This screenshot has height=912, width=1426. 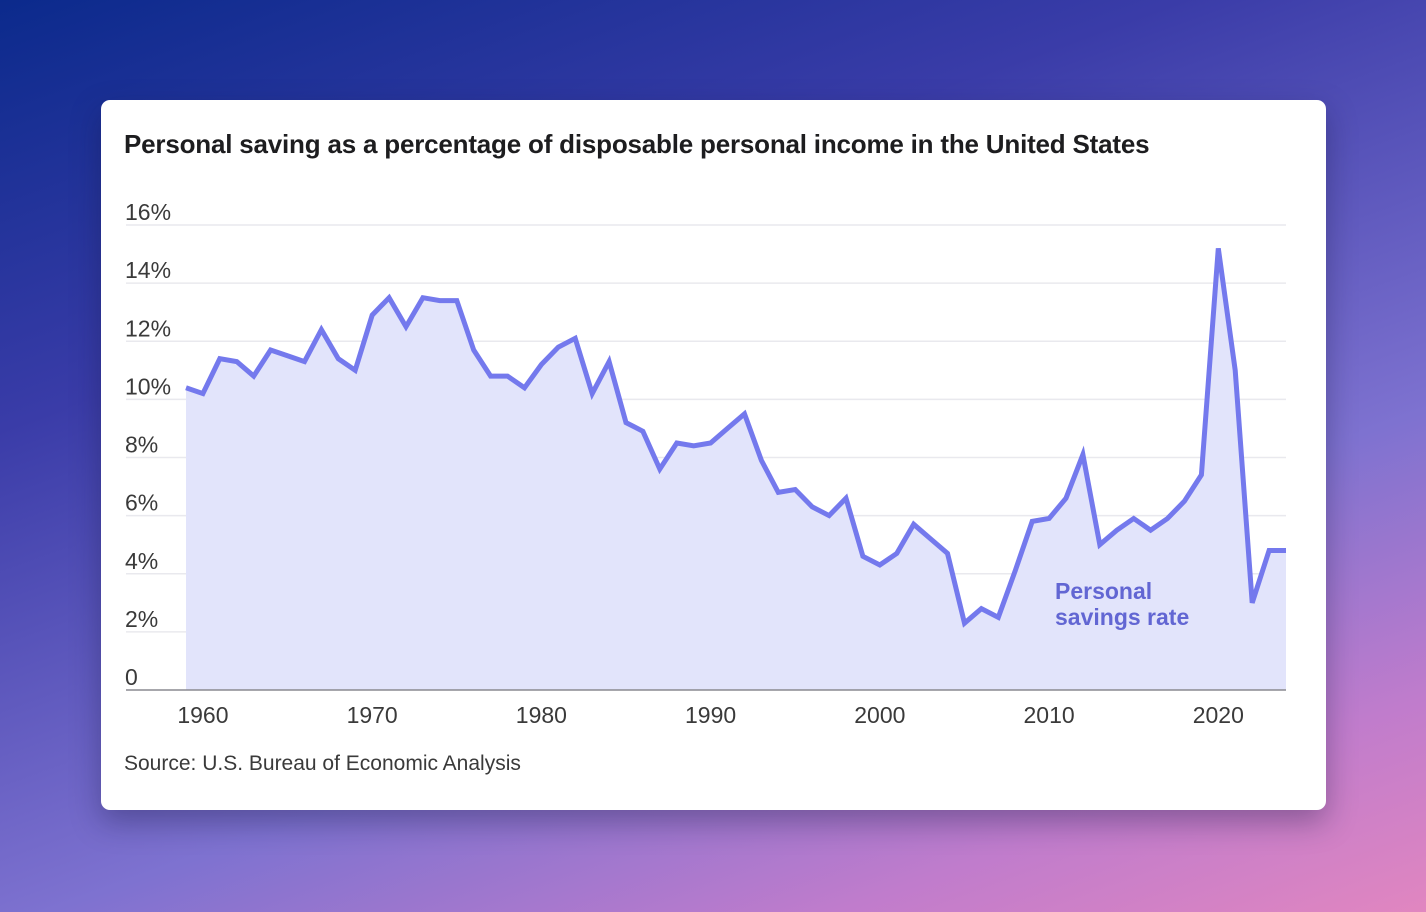 I want to click on x-tick-label: 1960, so click(x=202, y=715).